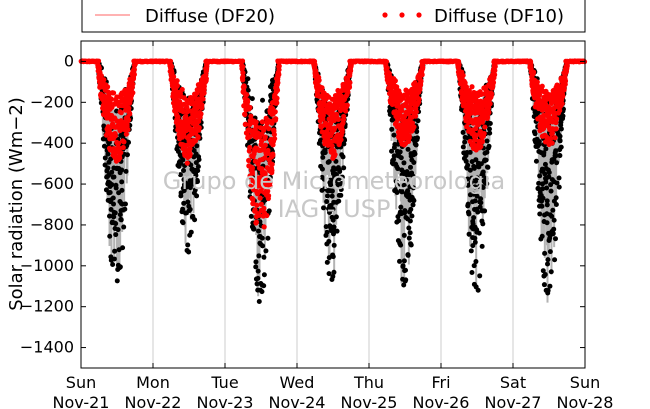 The width and height of the screenshot is (650, 409). I want to click on x-tick-label-weekday-4: Thu, so click(368, 382).